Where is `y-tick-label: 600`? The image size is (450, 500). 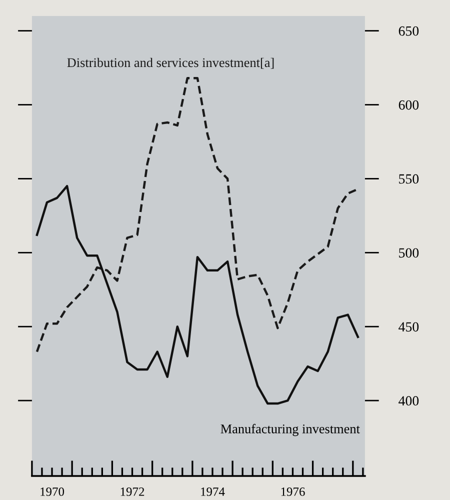
y-tick-label: 600 is located at coordinates (408, 105).